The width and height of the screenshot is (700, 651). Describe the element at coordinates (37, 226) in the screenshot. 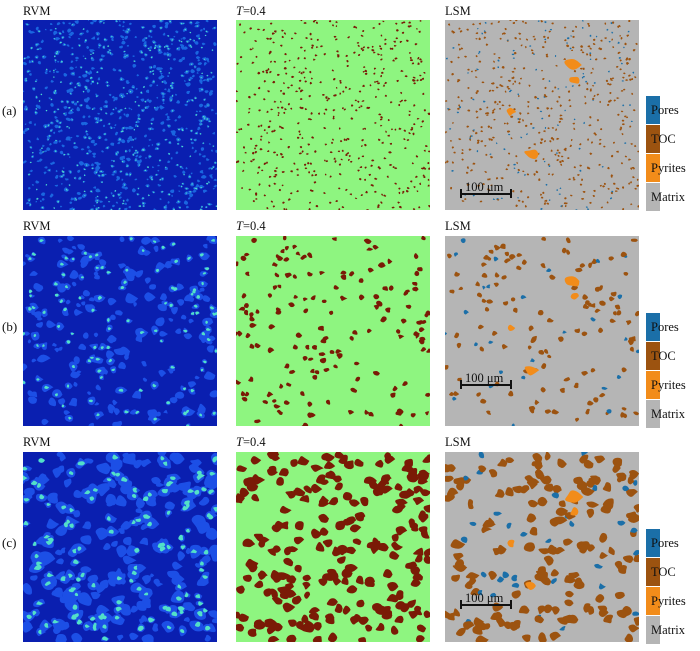

I see `rvm-header-b: RVM` at that location.